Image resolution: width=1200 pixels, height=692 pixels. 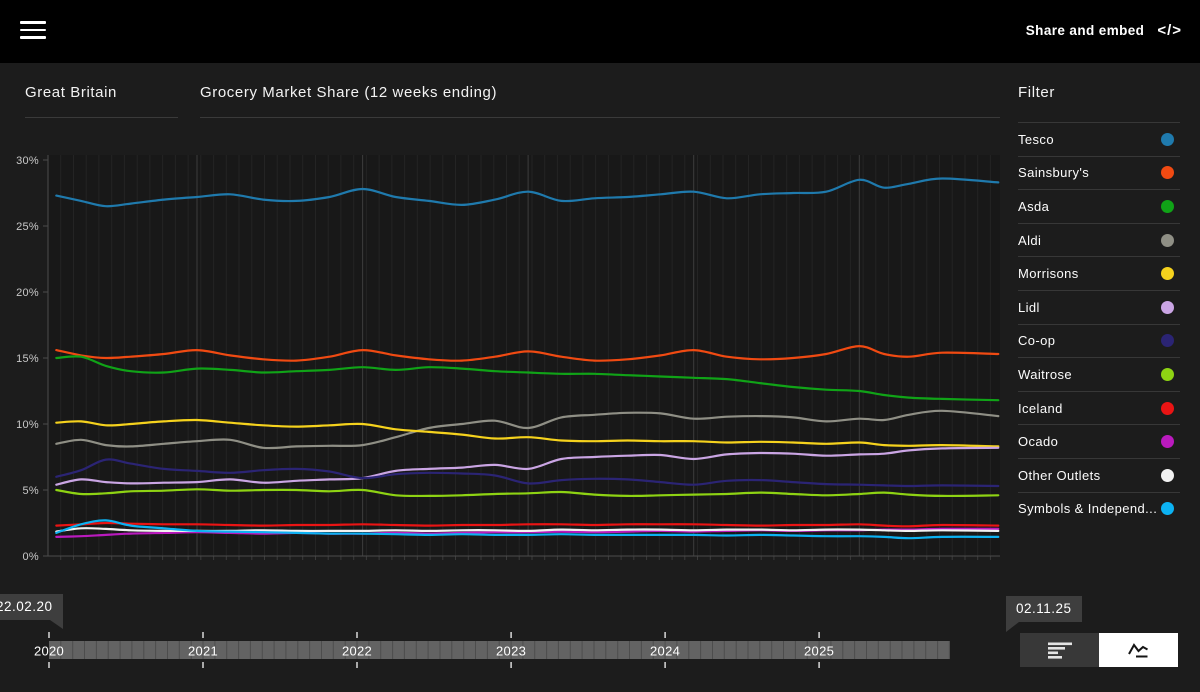 I want to click on series-line-sainsbury-s, so click(x=527, y=353).